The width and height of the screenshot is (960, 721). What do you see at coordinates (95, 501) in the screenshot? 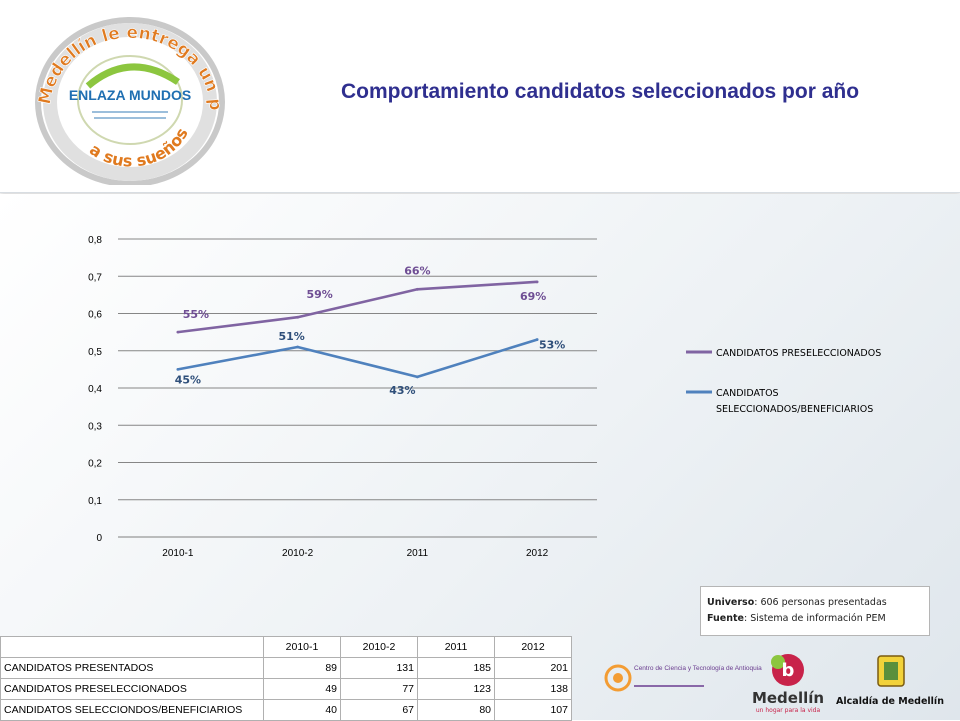
I see `y-tick-label: 0,1` at bounding box center [95, 501].